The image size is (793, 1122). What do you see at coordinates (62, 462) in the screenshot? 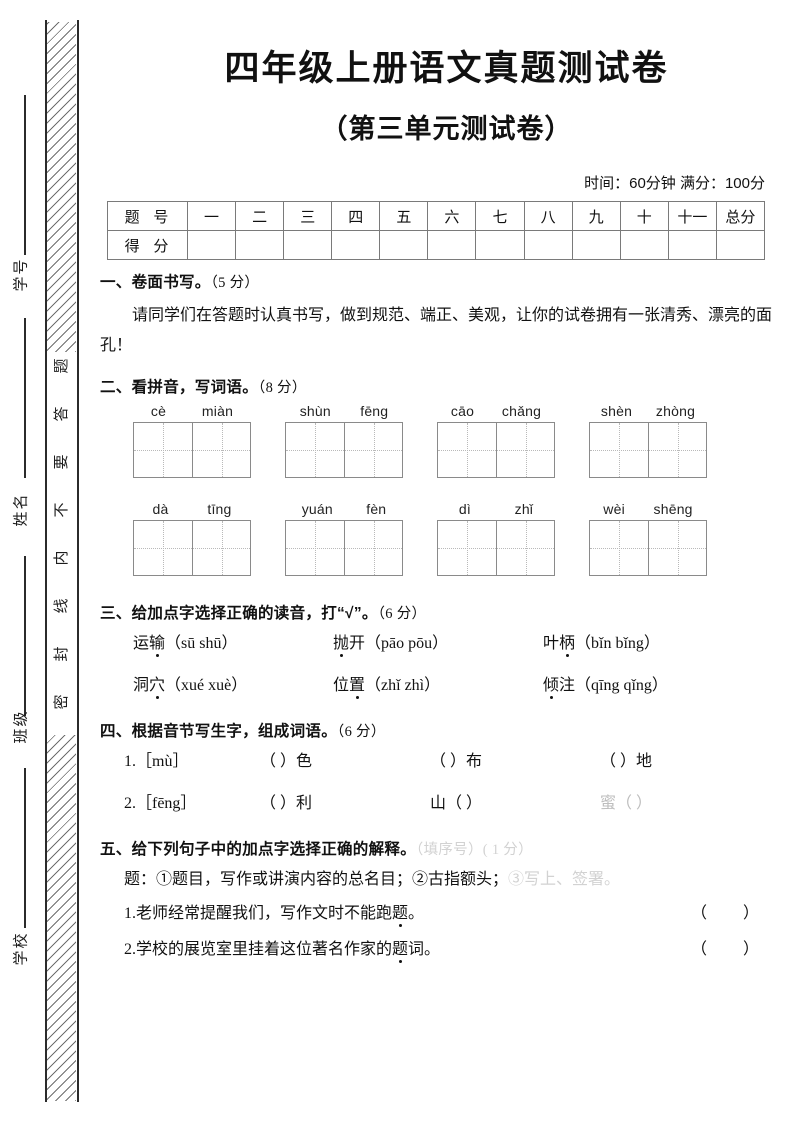
I see `seal-char-2: 要` at bounding box center [62, 462].